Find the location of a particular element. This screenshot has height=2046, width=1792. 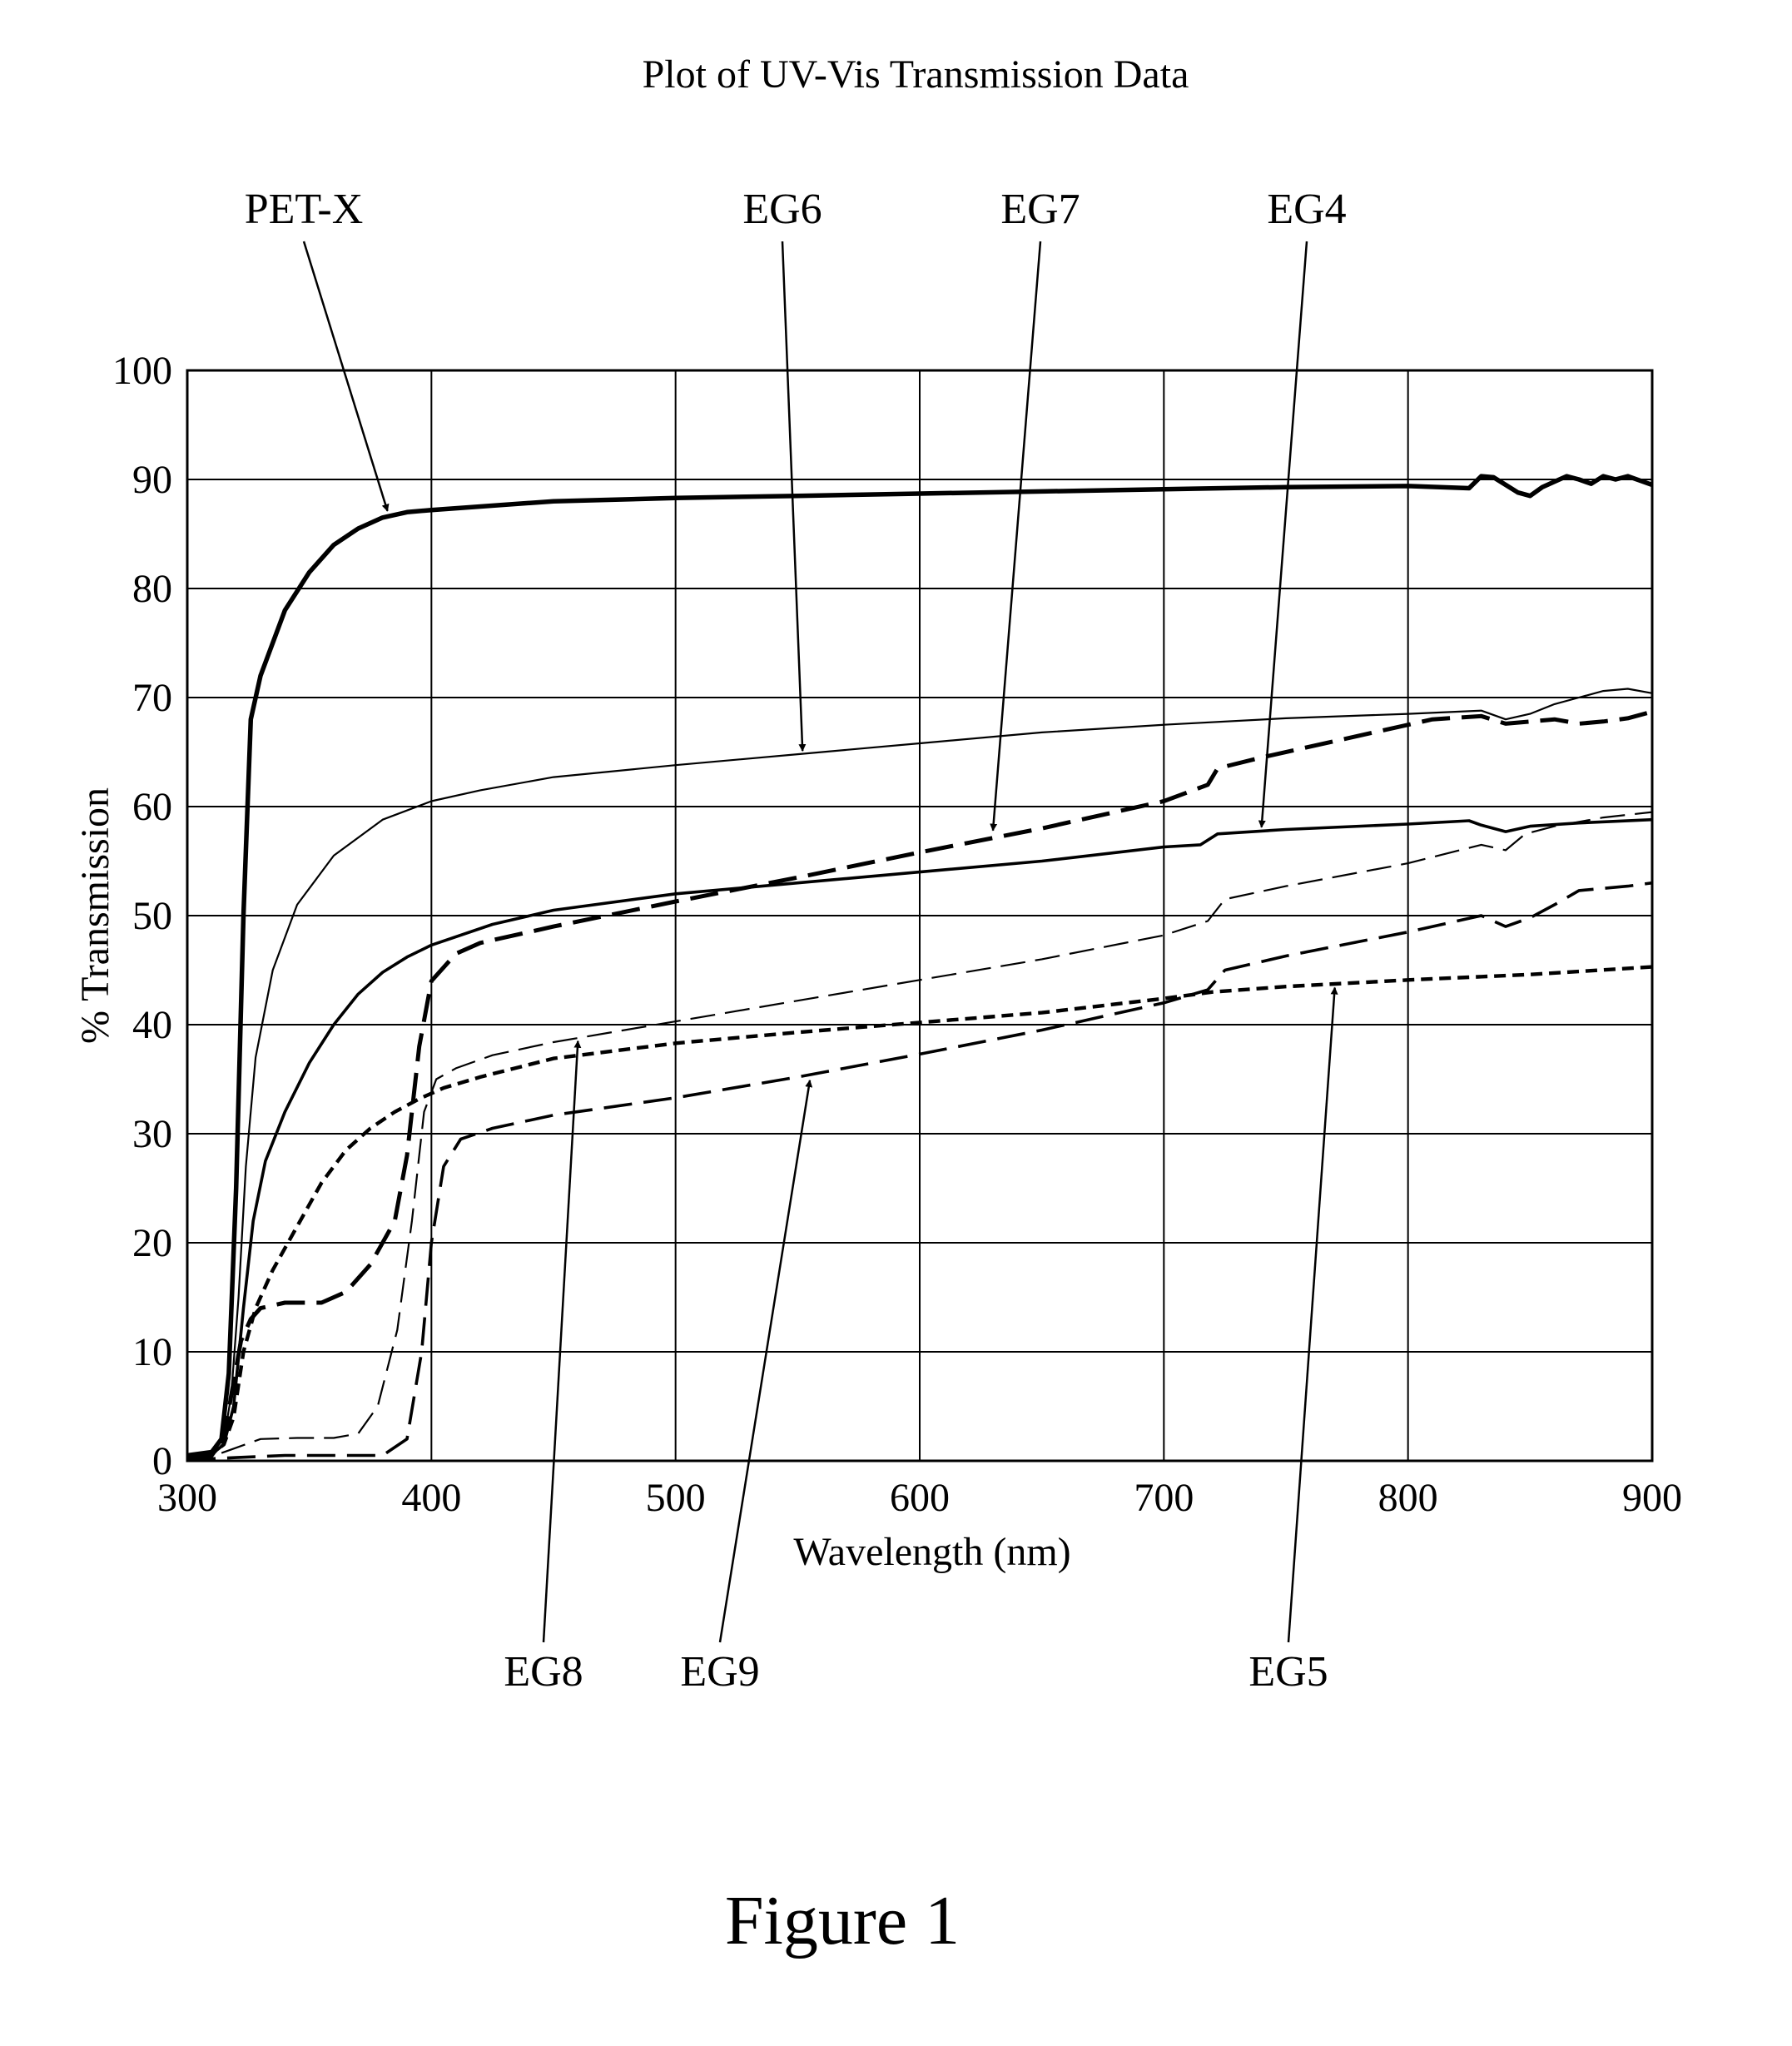

callout-label-eg9: EG9 is located at coordinates (719, 1672).